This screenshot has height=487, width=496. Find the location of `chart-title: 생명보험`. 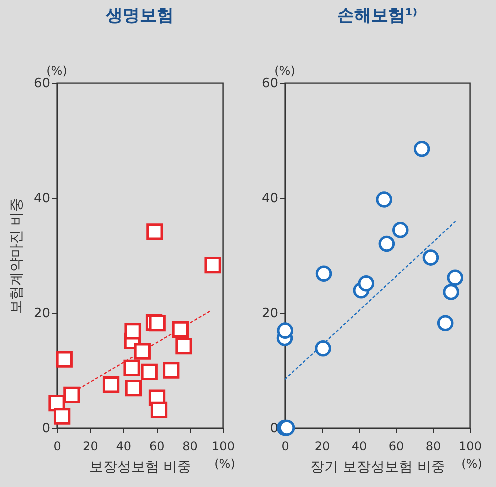

chart-title: 생명보험 is located at coordinates (139, 16).